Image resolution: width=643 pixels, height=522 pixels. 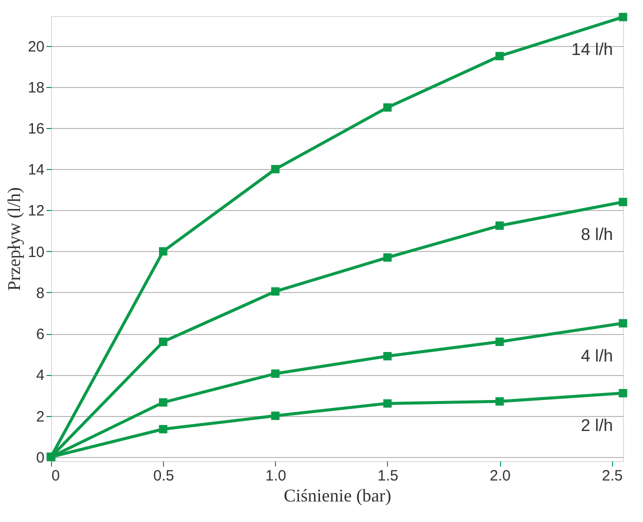 I want to click on series-label: 8 l/h, so click(x=596, y=234).